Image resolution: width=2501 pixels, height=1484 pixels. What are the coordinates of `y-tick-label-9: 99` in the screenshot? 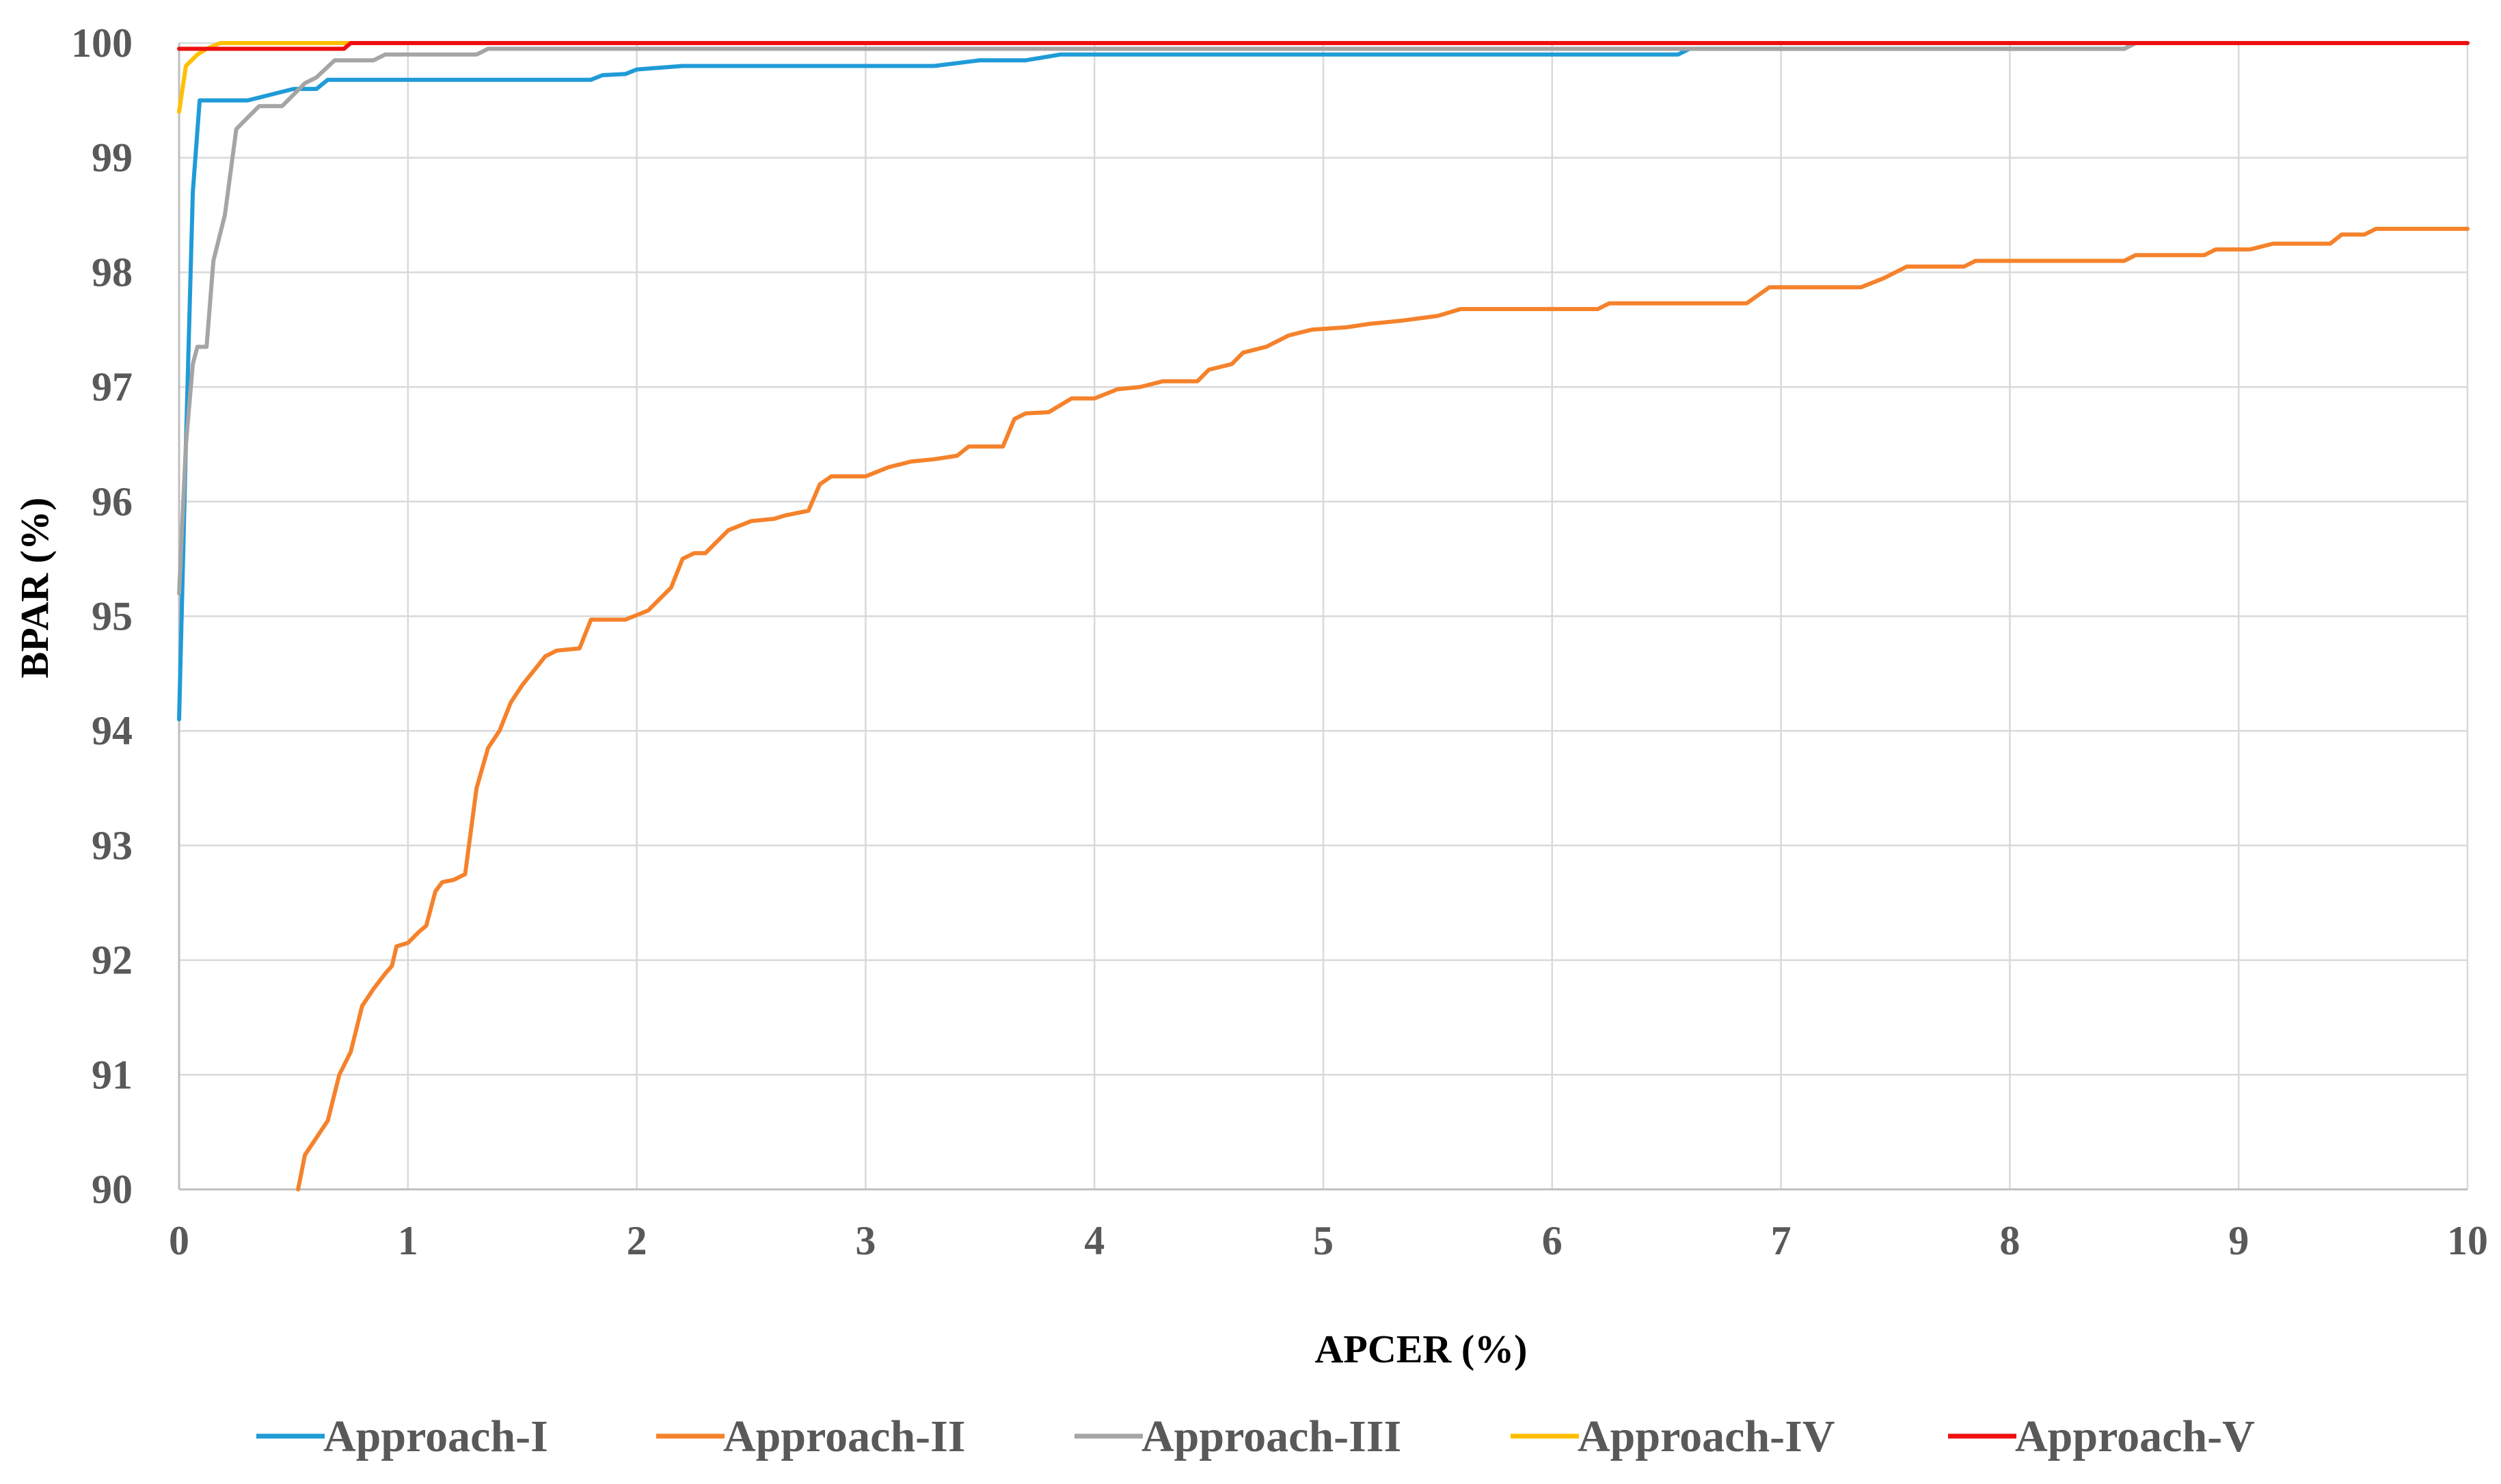 It's located at (112, 158).